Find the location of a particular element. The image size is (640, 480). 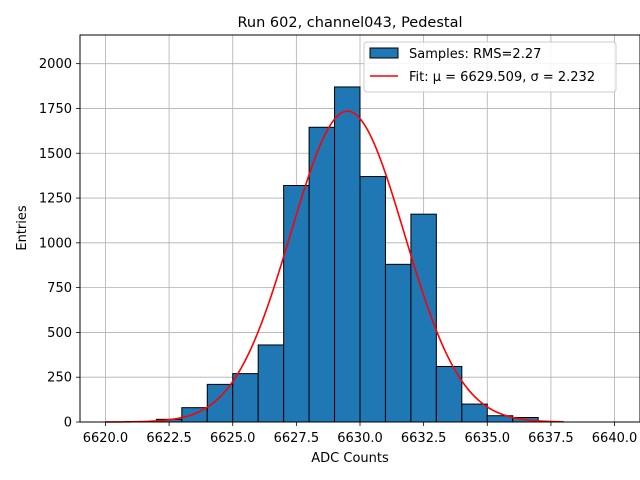

chart-title: Run 602, channel043, Pedestal is located at coordinates (349, 23).